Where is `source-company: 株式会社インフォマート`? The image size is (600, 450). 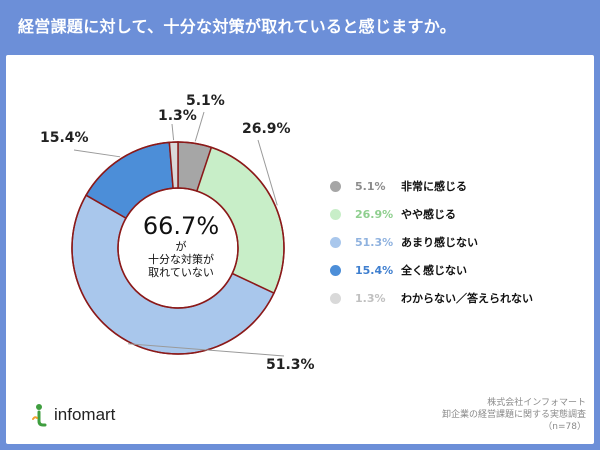
source-company: 株式会社インフォマート is located at coordinates (536, 403).